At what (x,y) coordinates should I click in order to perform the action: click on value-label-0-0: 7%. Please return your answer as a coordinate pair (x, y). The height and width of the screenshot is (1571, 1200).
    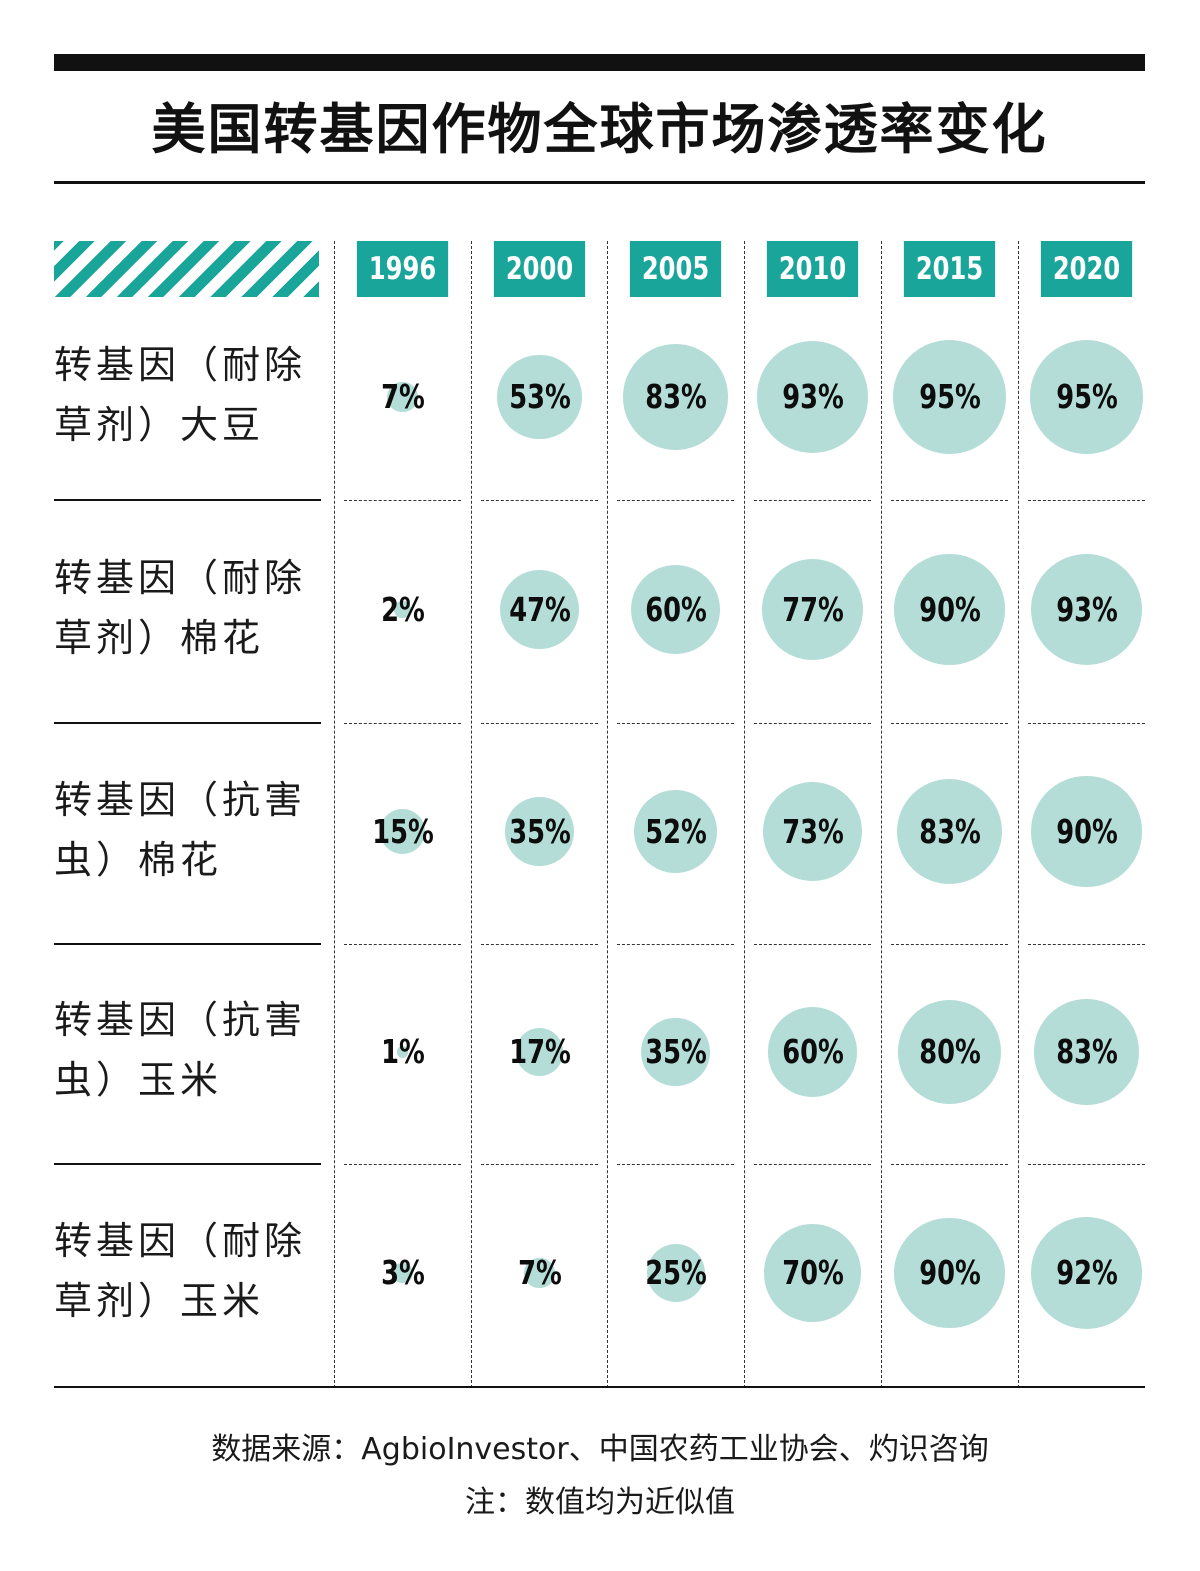
    Looking at the image, I should click on (402, 396).